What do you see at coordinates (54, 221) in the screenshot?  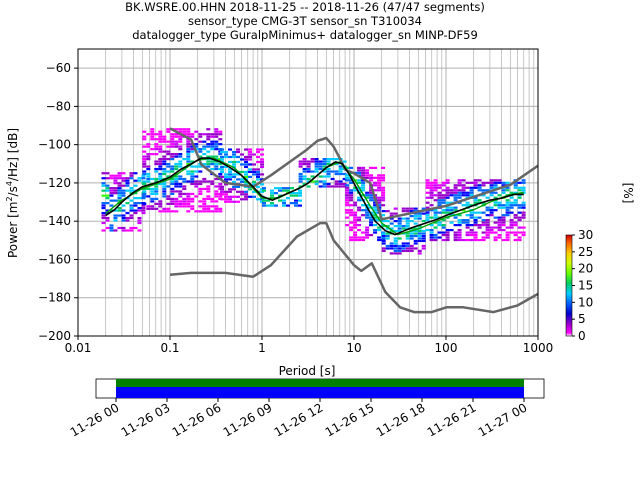 I see `y-tick-label: −140` at bounding box center [54, 221].